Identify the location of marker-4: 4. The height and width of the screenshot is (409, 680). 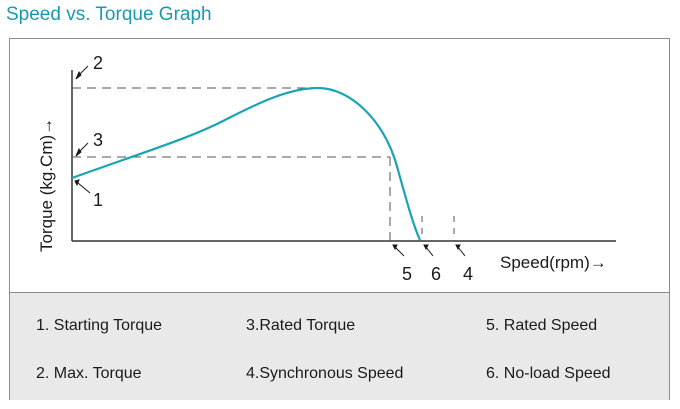
(468, 274).